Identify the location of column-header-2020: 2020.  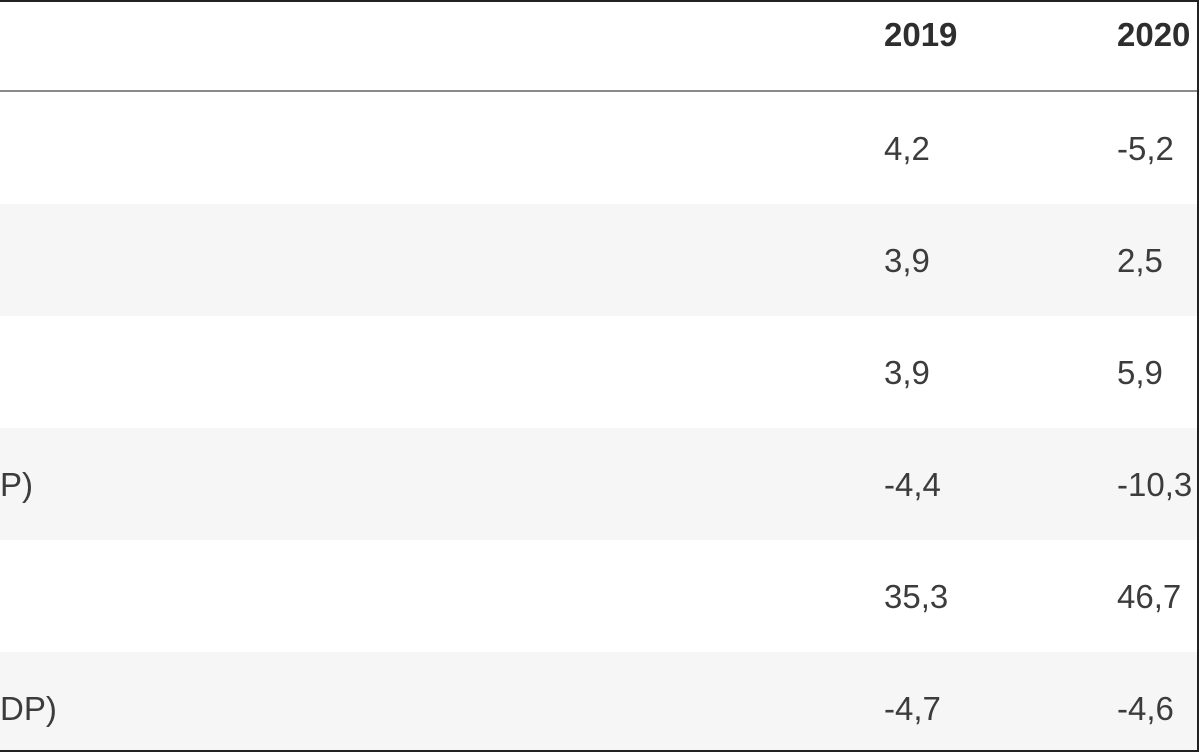
(1154, 34).